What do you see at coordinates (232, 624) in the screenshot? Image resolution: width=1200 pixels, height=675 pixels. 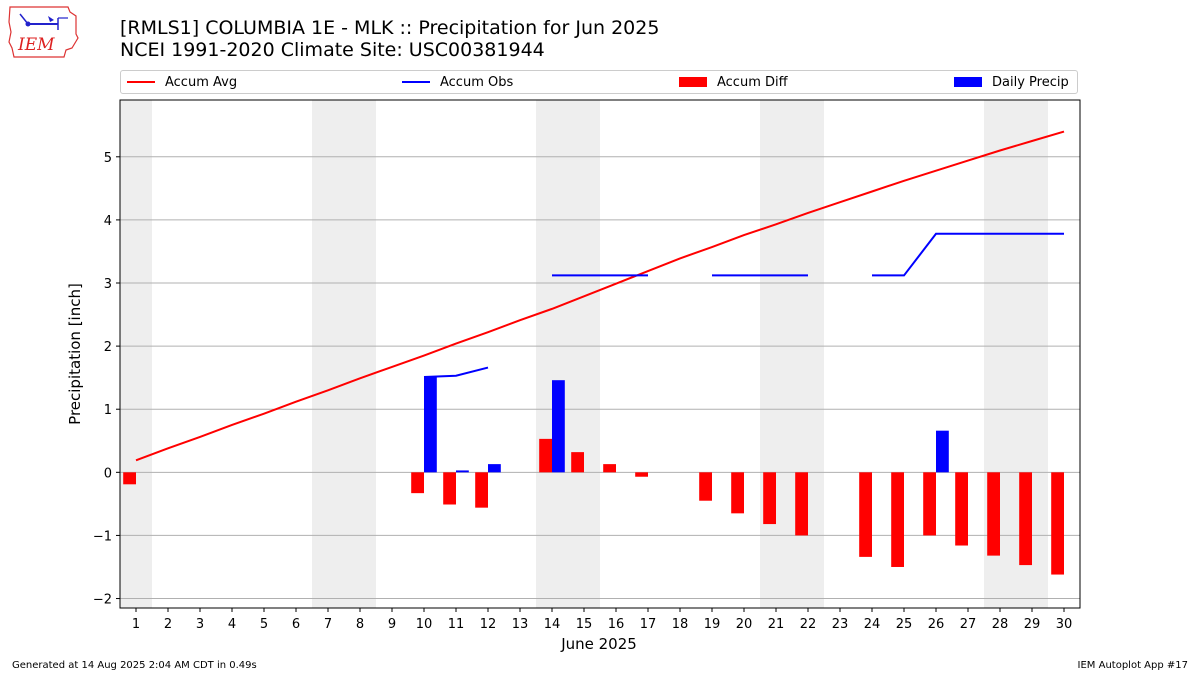 I see `x-tick-label: 4` at bounding box center [232, 624].